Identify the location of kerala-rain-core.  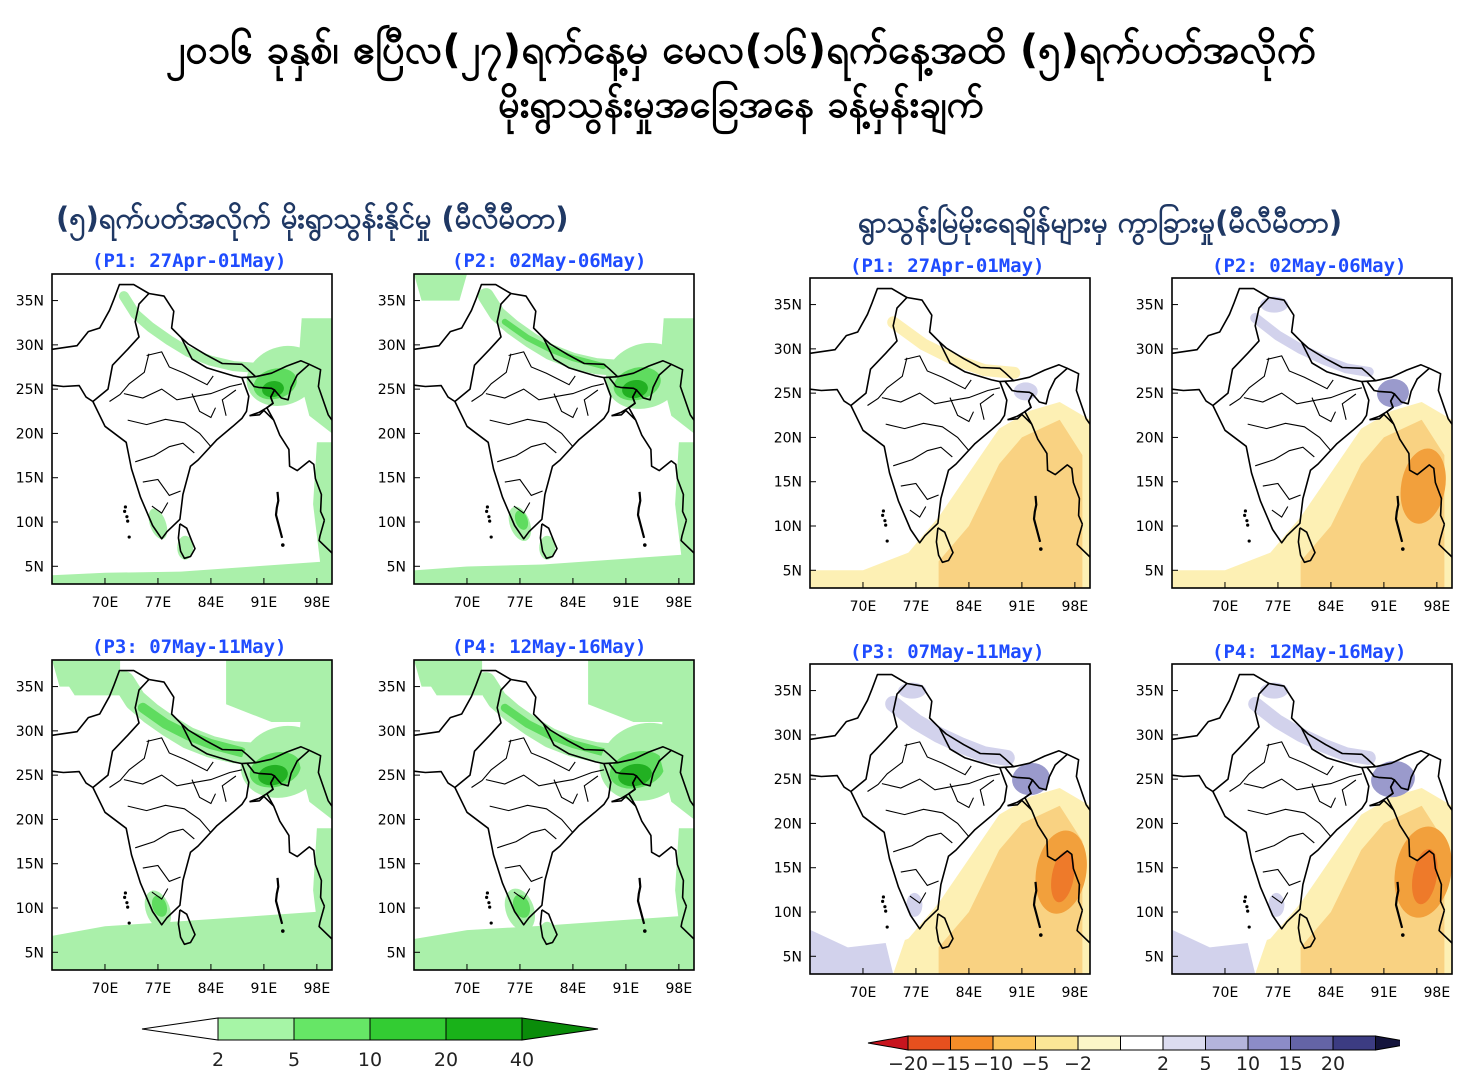
(159, 906).